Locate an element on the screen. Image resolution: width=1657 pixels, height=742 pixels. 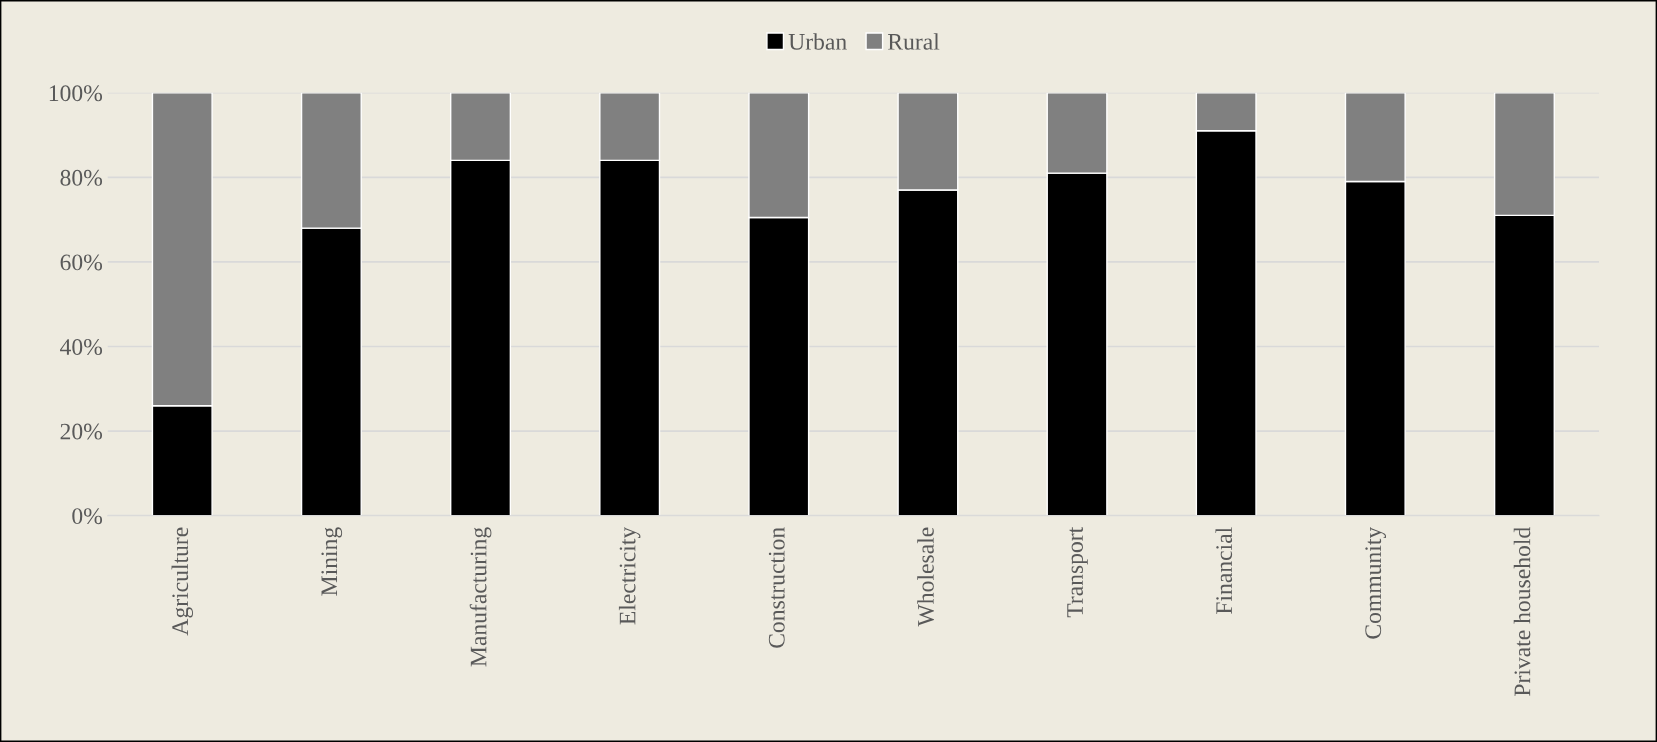
x-tick-label: Agriculture is located at coordinates (182, 581).